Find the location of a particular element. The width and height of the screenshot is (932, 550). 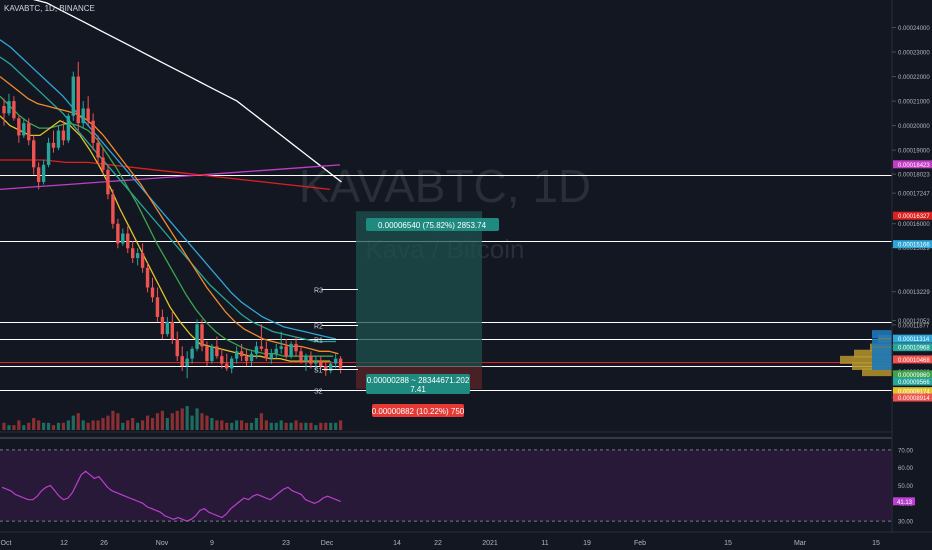

rsi-pane is located at coordinates (446, 485).